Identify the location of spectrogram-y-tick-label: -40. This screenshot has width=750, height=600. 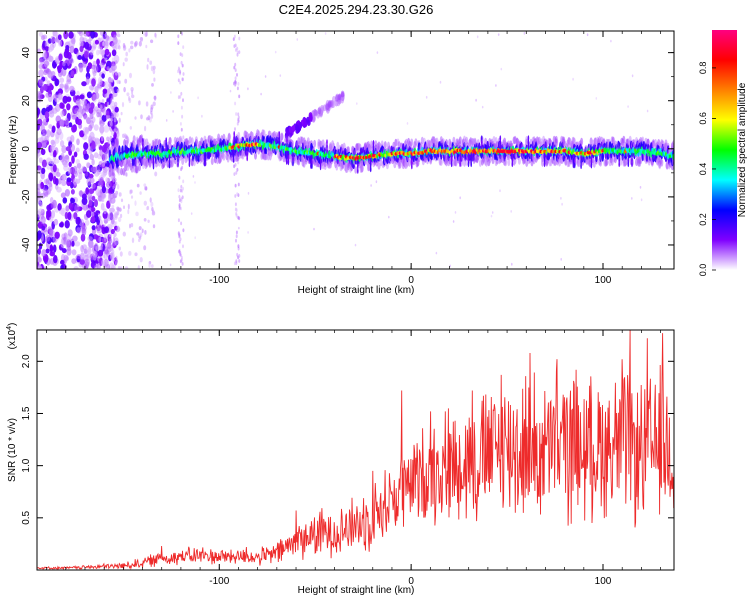
(26, 244).